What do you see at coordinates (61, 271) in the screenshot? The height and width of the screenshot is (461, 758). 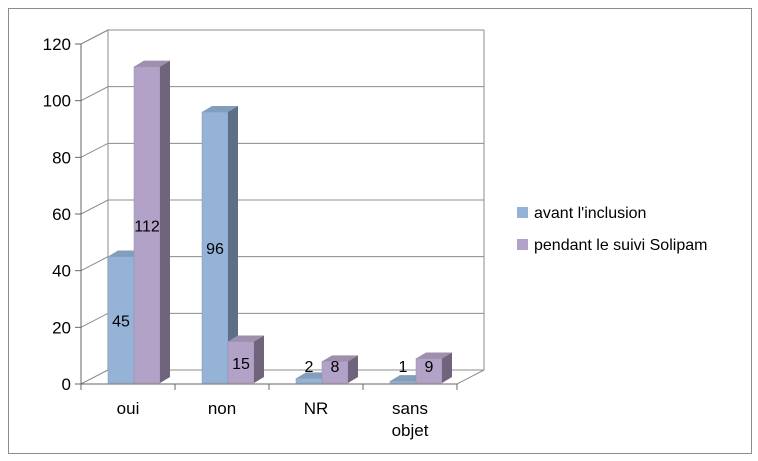 I see `y-tick-label: 40` at bounding box center [61, 271].